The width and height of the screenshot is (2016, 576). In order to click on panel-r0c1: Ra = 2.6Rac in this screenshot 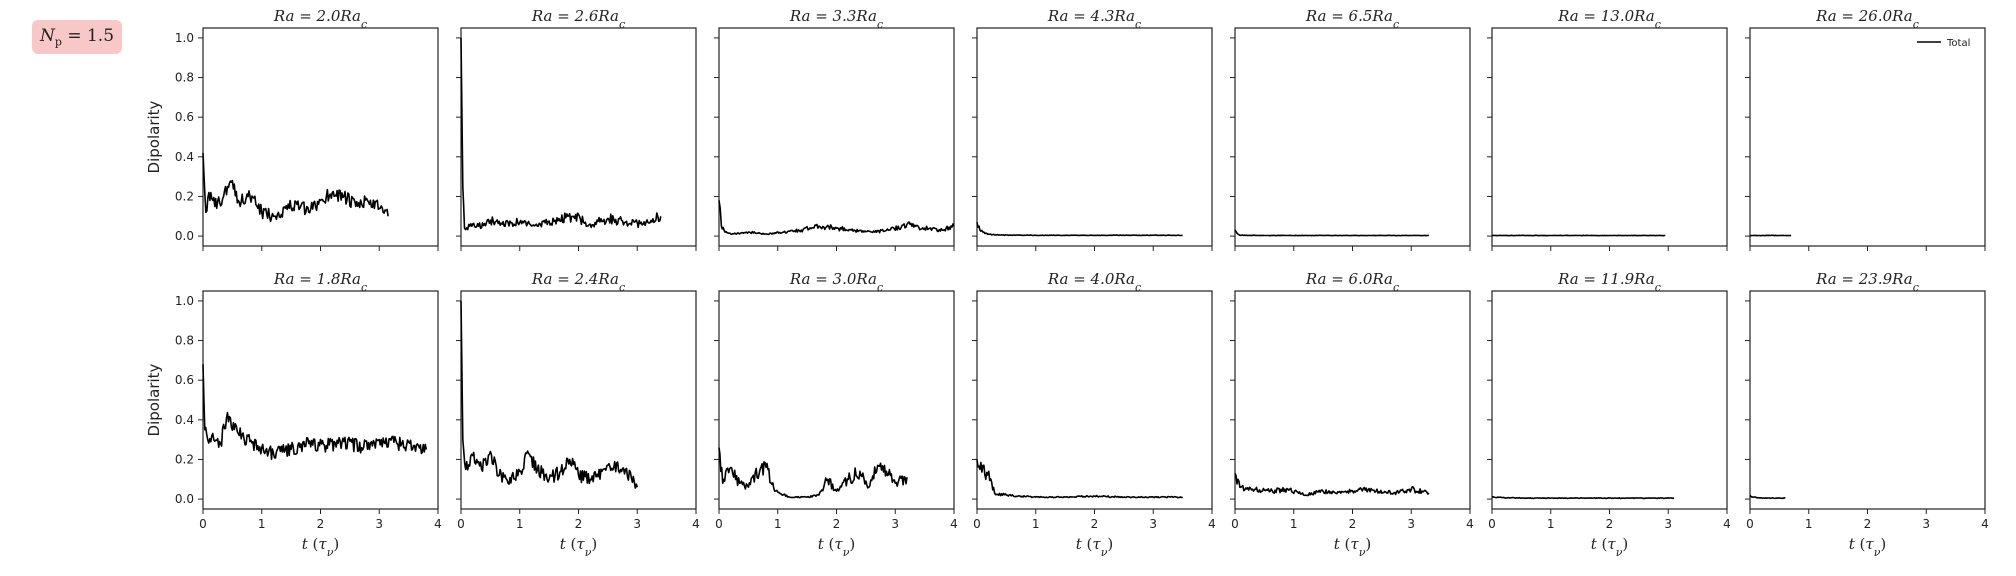, I will do `click(576, 129)`.